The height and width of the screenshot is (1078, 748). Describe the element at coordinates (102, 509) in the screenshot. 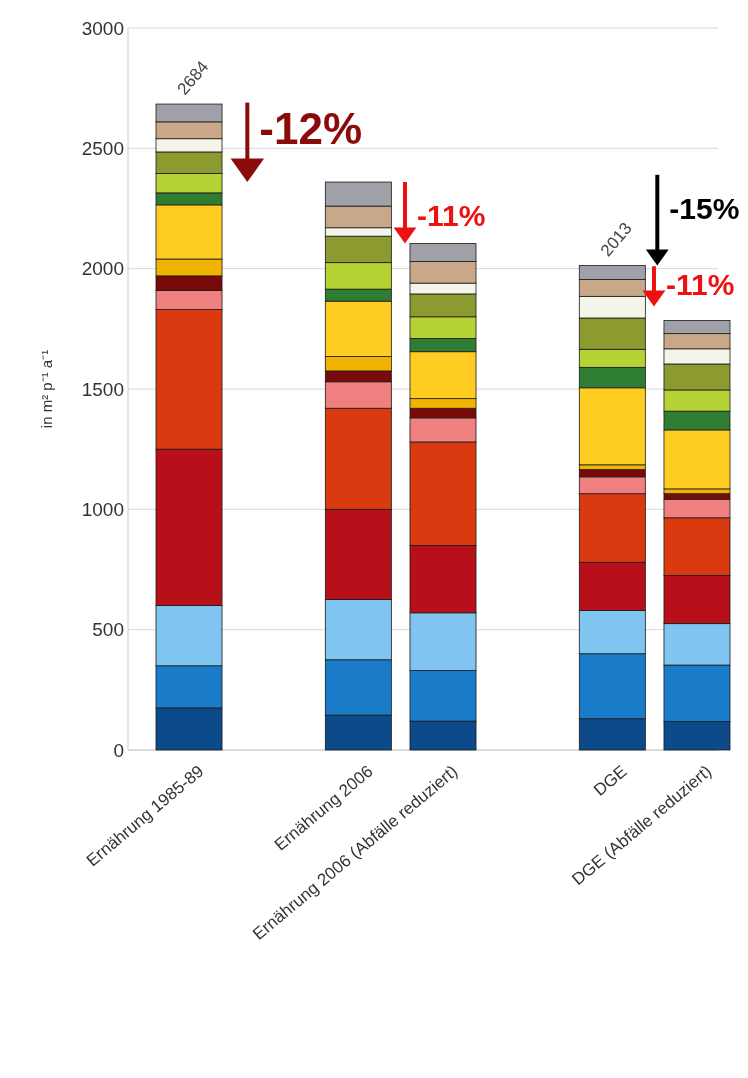

I see `y-tick-label: 1000` at that location.